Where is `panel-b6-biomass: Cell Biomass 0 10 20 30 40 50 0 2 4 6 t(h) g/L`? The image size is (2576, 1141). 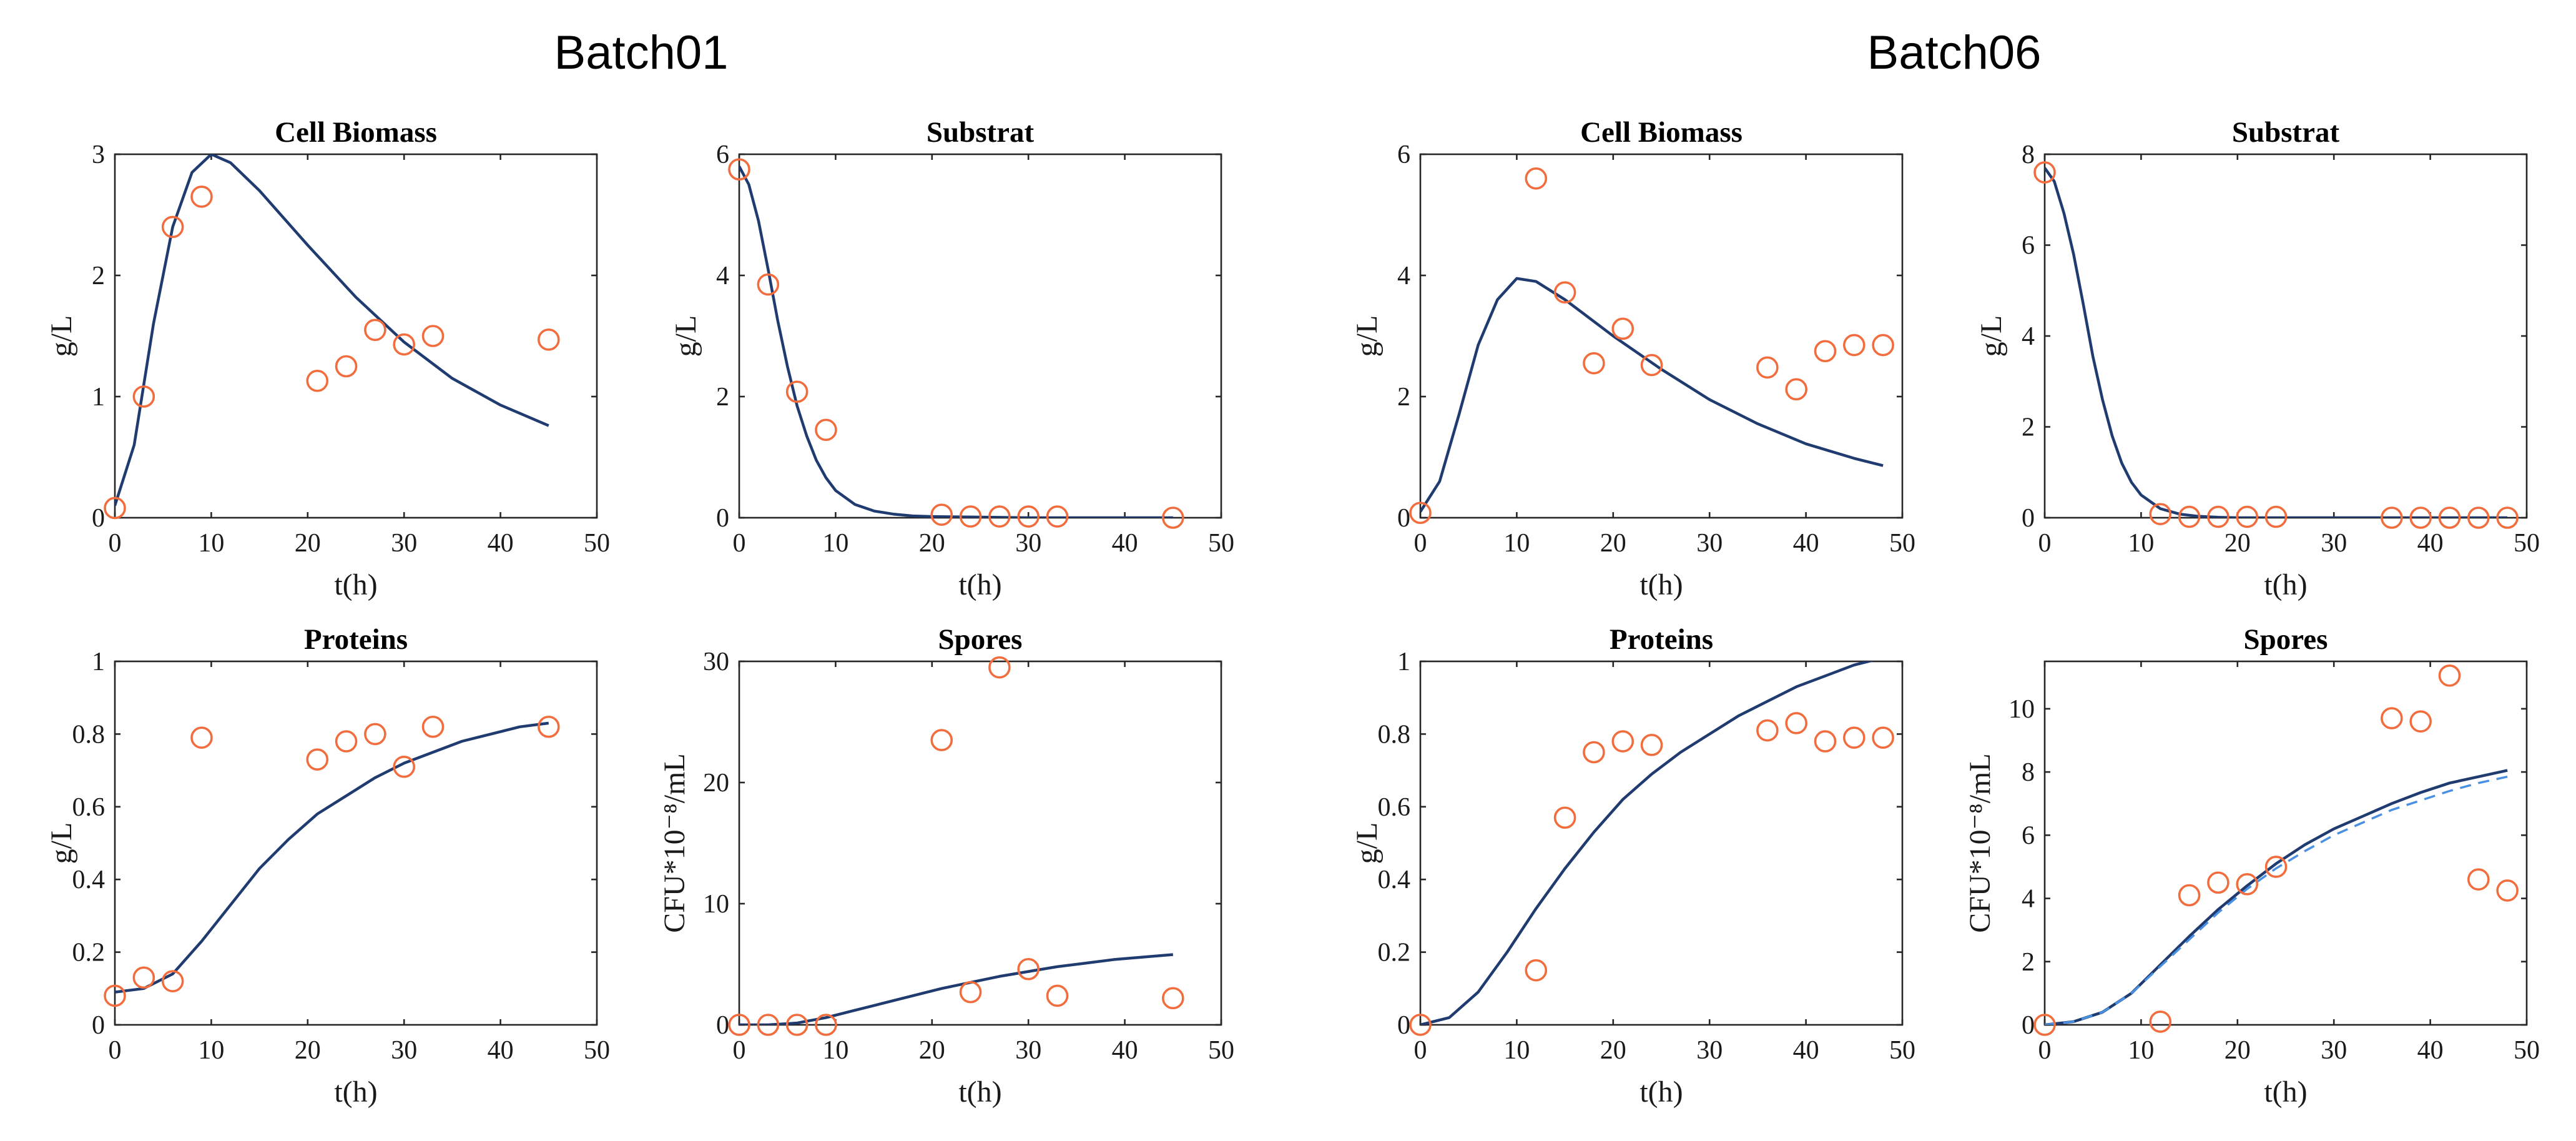
panel-b6-biomass: Cell Biomass 0 10 20 30 40 50 0 2 4 6 t(h) g/L is located at coordinates (1632, 359).